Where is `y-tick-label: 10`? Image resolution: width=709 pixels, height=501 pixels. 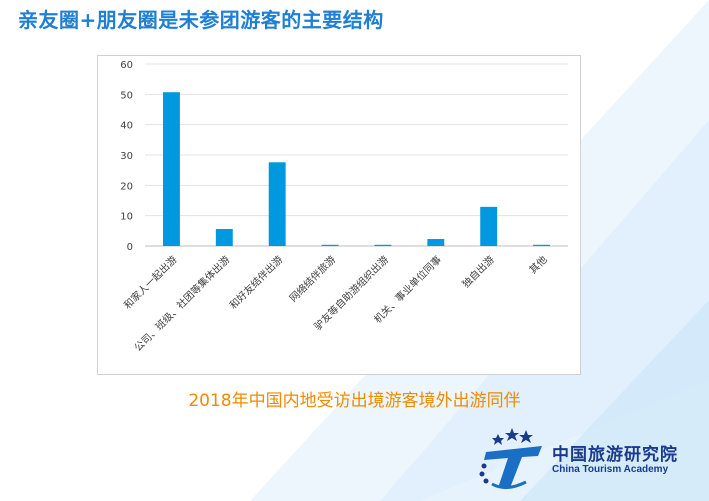 y-tick-label: 10 is located at coordinates (126, 217).